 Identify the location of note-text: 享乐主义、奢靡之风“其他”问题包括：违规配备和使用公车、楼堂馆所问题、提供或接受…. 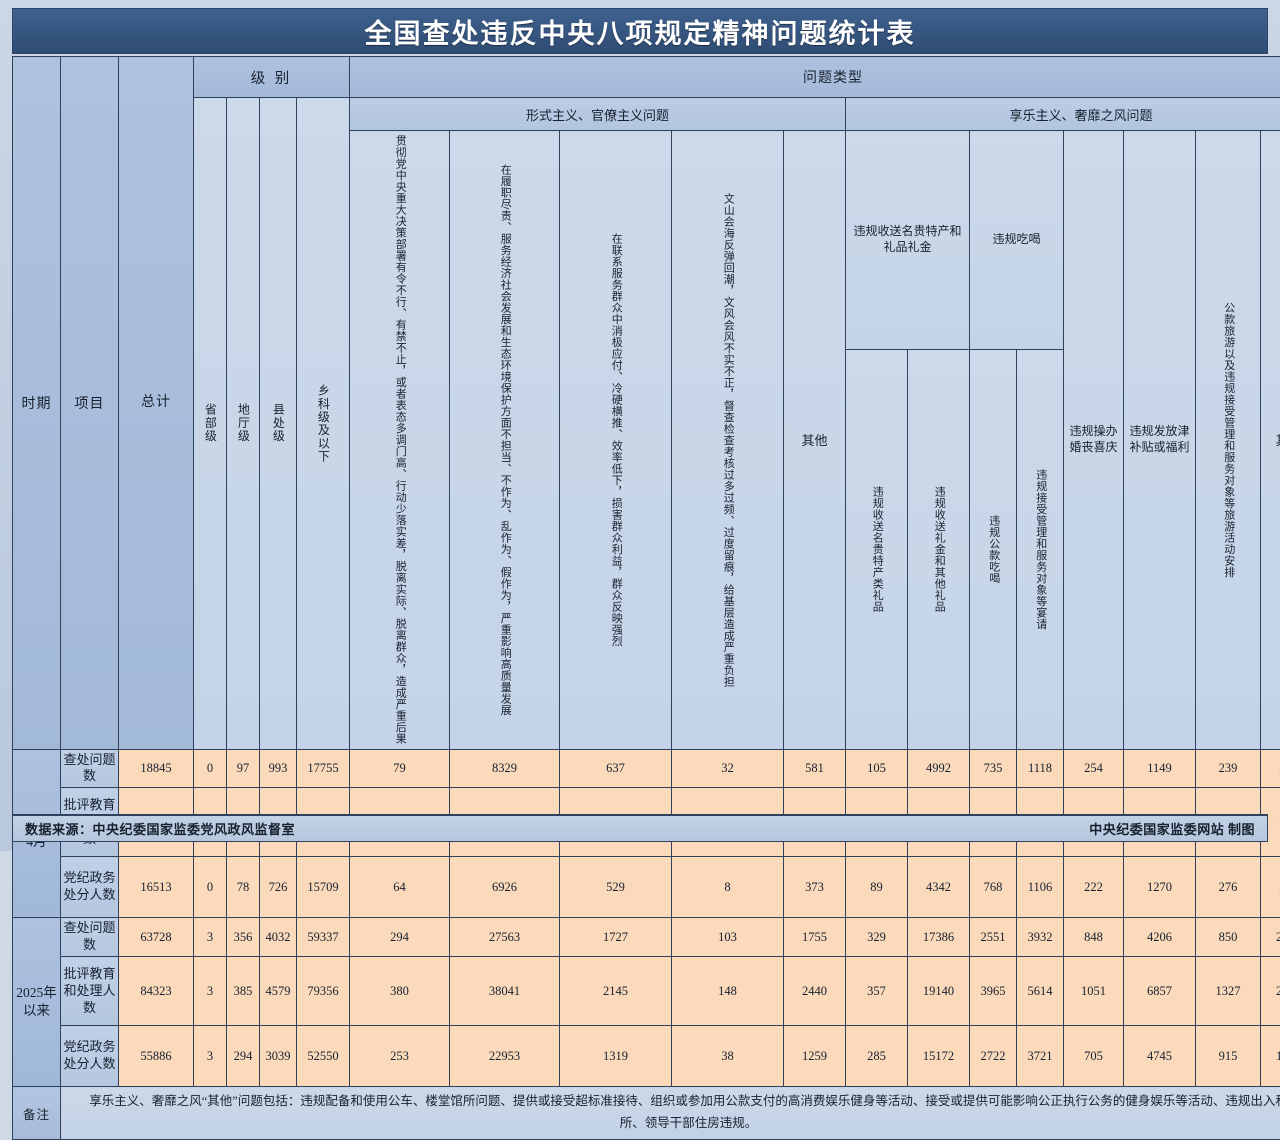
(670, 1113).